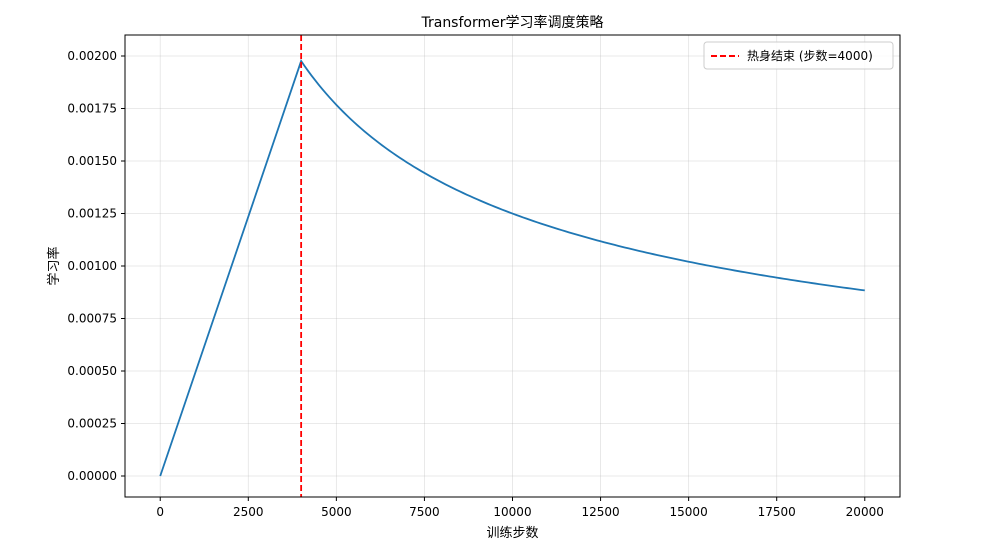 The image size is (1000, 552). What do you see at coordinates (92, 371) in the screenshot?
I see `y-tick-label: 0.00050` at bounding box center [92, 371].